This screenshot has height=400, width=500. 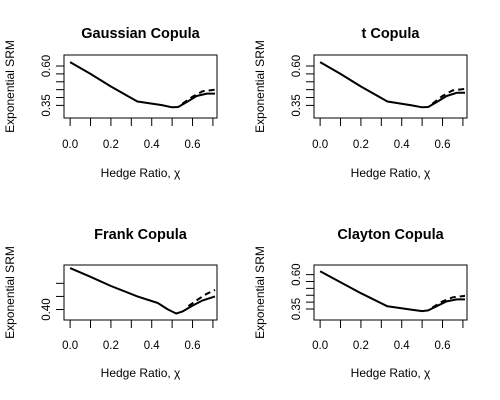 I want to click on chart-title: Frank Copula, so click(x=141, y=235).